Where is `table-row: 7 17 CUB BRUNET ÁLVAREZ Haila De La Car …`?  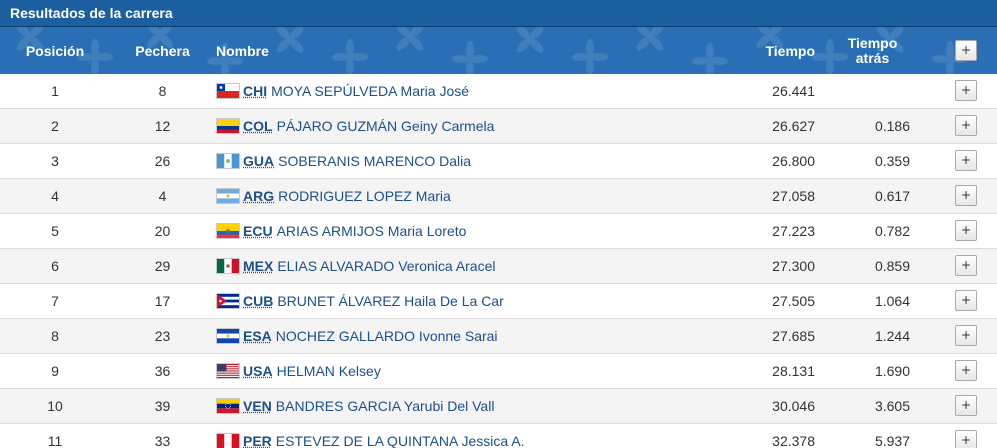
table-row: 7 17 CUB BRUNET ÁLVAREZ Haila De La Car … is located at coordinates (498, 301).